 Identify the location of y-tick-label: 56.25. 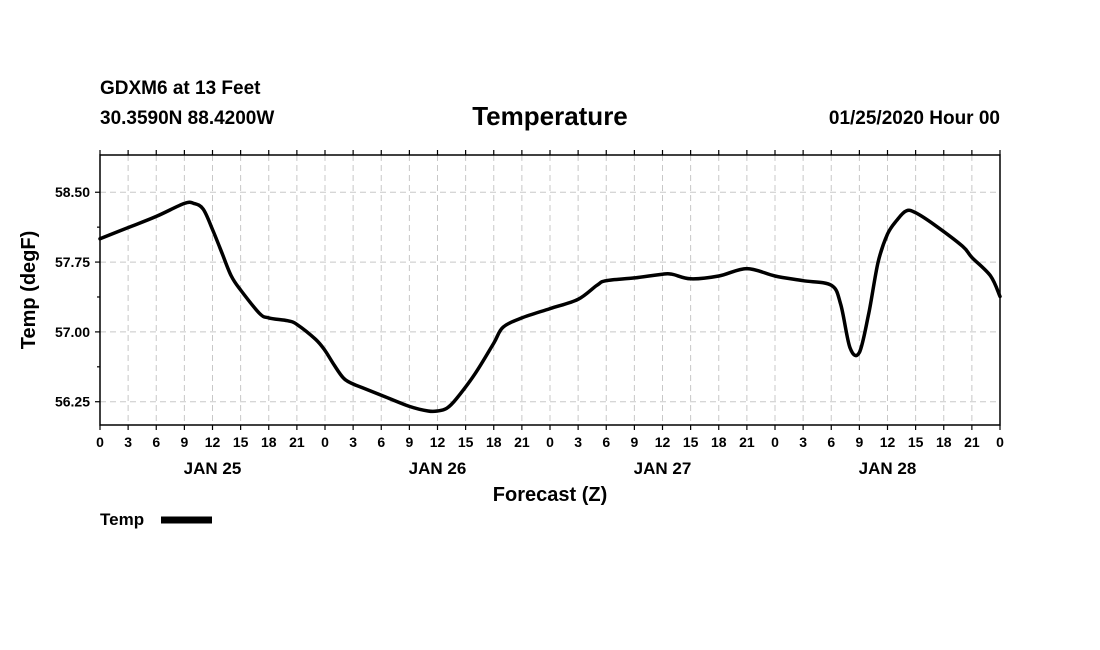
(72, 402).